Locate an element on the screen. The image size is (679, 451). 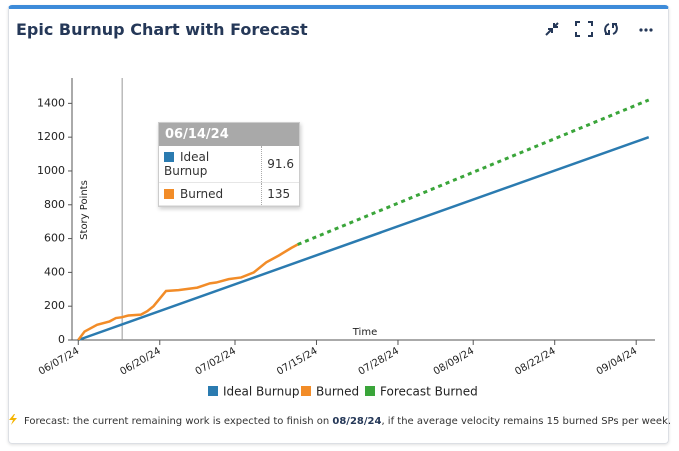
legend-label: Forecast Burned is located at coordinates (429, 392).